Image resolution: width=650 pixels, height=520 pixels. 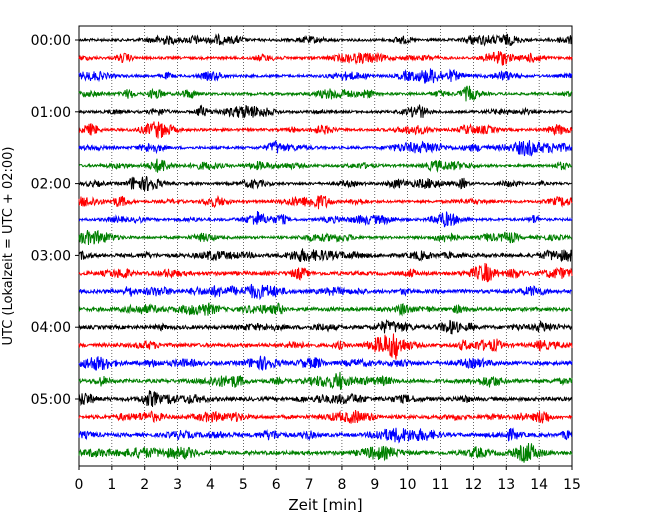 I want to click on y-tick-label: 04:00, so click(x=51, y=328).